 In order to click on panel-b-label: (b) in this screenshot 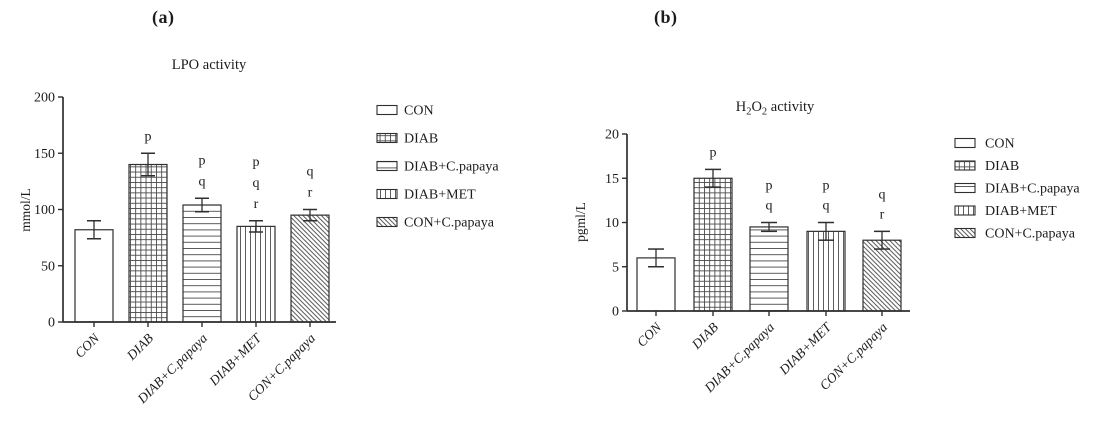, I will do `click(666, 17)`.